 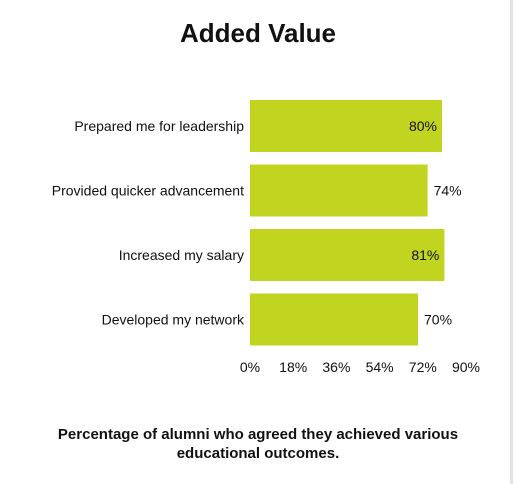 What do you see at coordinates (293, 367) in the screenshot?
I see `x-tick-label: 18%` at bounding box center [293, 367].